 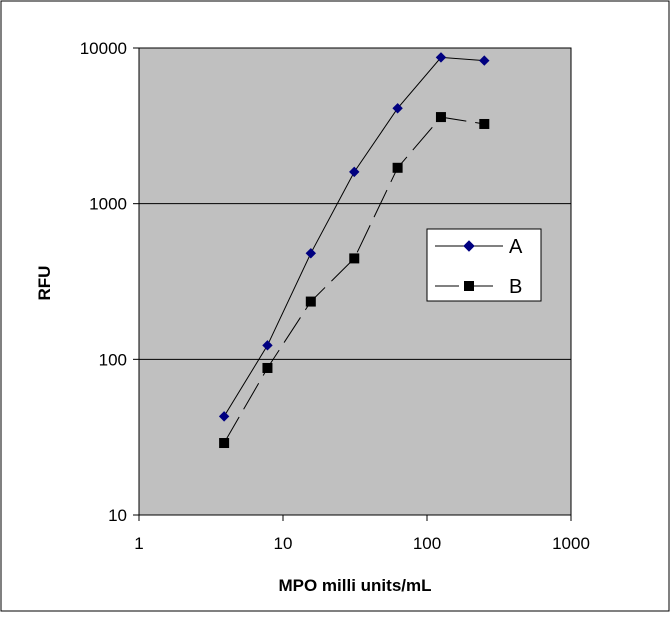 What do you see at coordinates (515, 287) in the screenshot?
I see `legend-label-b: B` at bounding box center [515, 287].